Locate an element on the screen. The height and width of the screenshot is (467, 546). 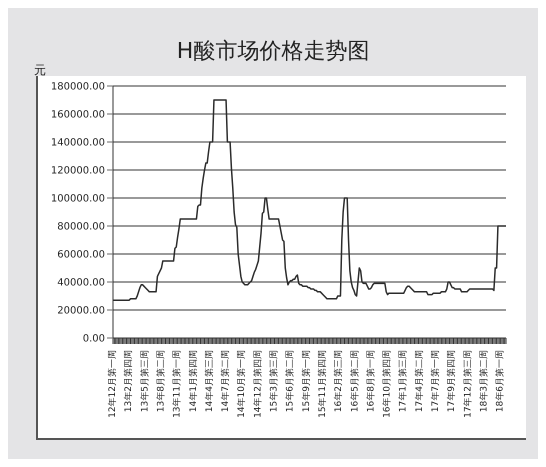
x-tick-label: 15年9月第一周 is located at coordinates (306, 381).